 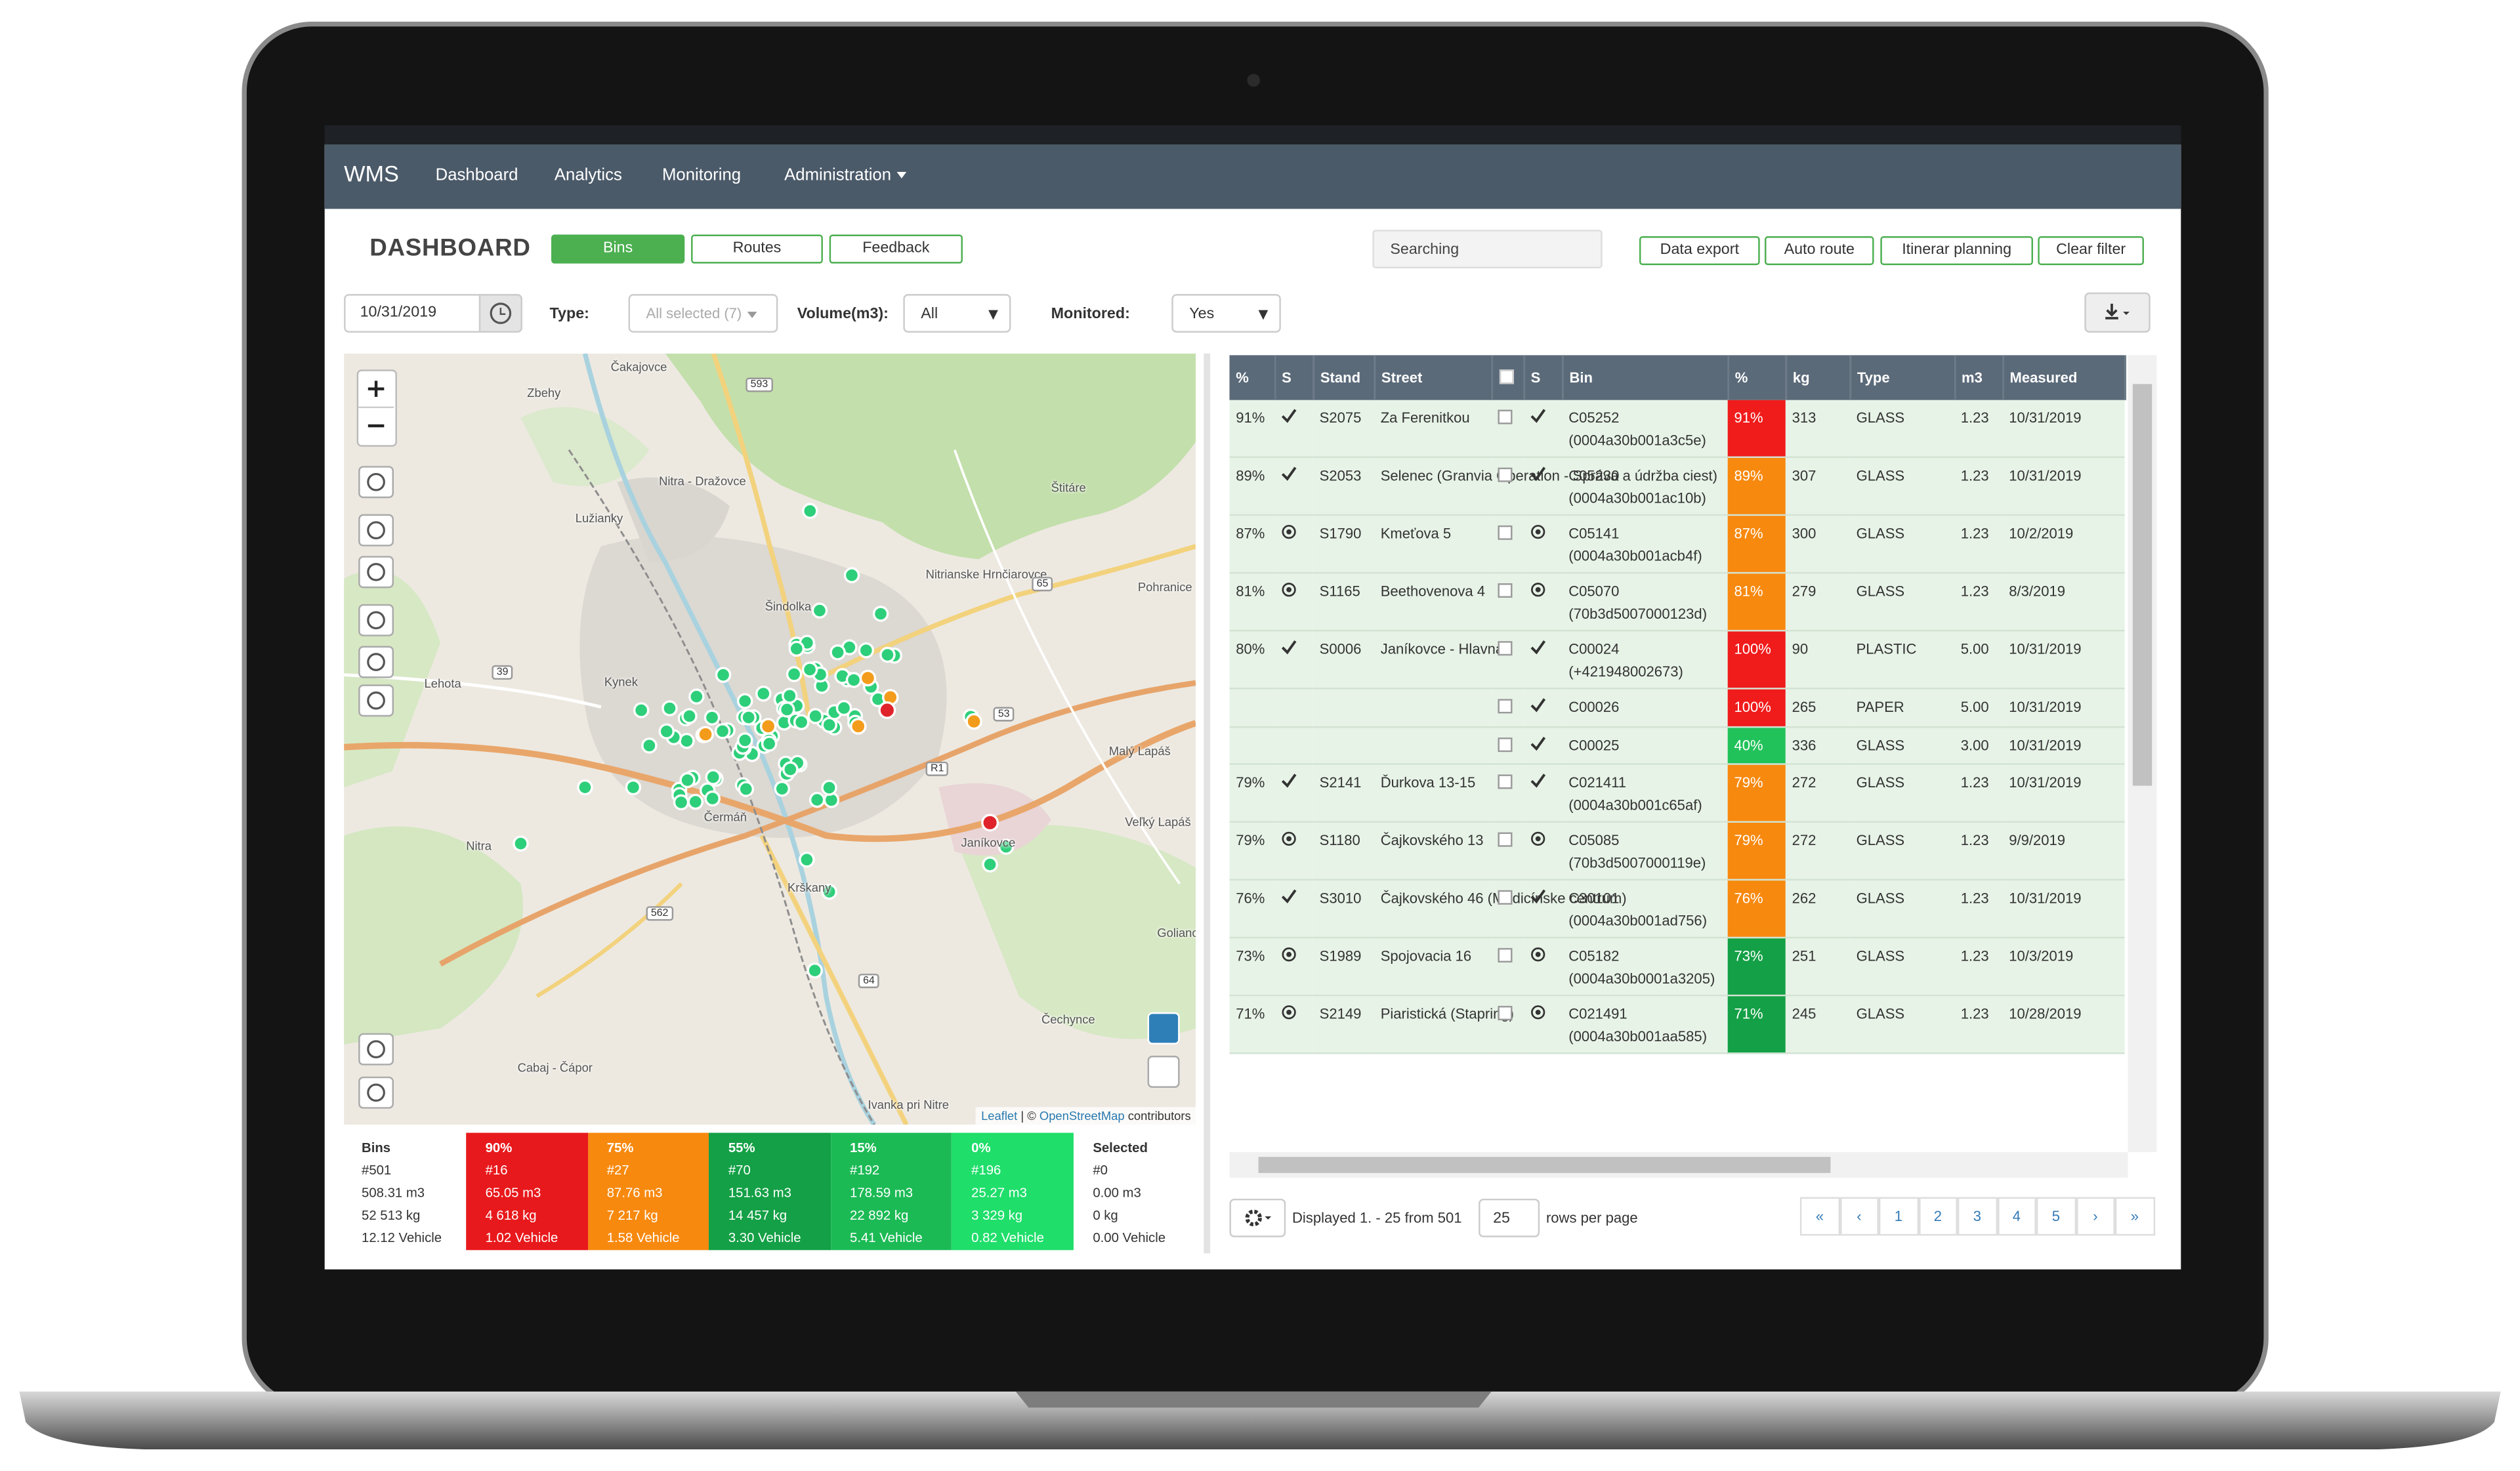 What do you see at coordinates (702, 175) in the screenshot?
I see `nav-item: Monitoring` at bounding box center [702, 175].